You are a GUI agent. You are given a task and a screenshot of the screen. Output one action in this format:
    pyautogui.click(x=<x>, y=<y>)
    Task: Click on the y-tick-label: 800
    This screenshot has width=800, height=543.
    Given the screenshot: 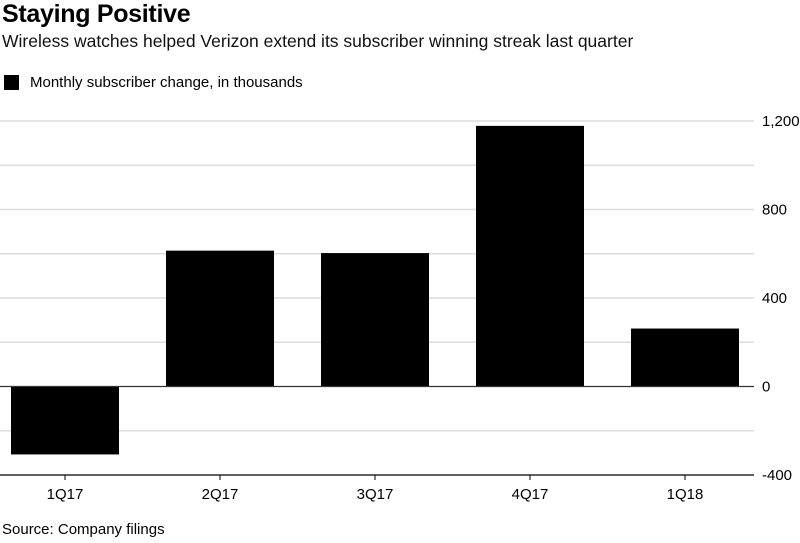 What is the action you would take?
    pyautogui.click(x=774, y=210)
    